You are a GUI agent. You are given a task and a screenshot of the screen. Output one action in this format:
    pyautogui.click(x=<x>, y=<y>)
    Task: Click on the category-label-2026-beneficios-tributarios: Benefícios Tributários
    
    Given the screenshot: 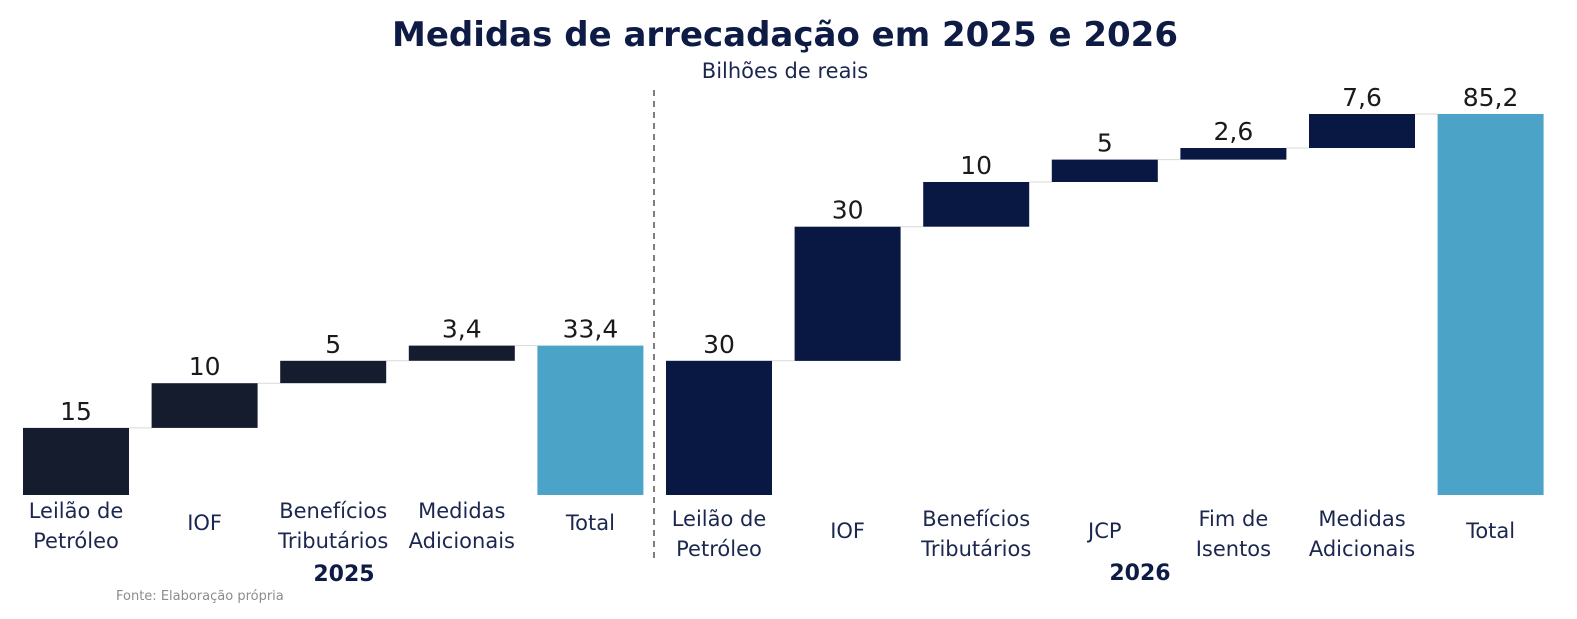 What is the action you would take?
    pyautogui.click(x=975, y=534)
    